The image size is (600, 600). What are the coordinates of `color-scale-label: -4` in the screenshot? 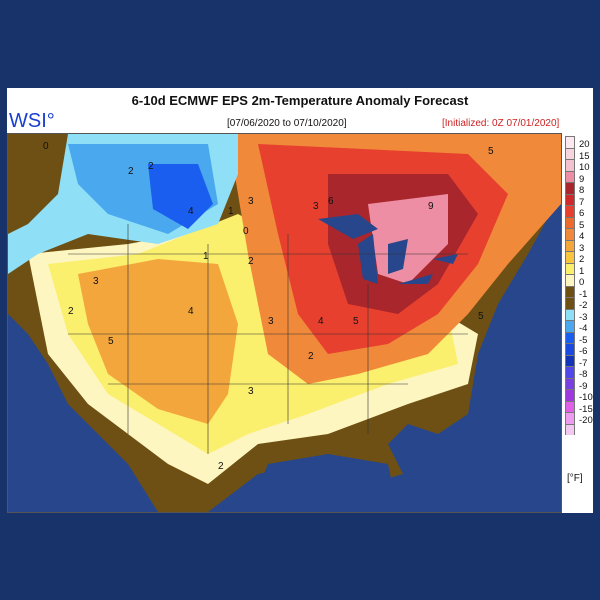 It's located at (583, 328).